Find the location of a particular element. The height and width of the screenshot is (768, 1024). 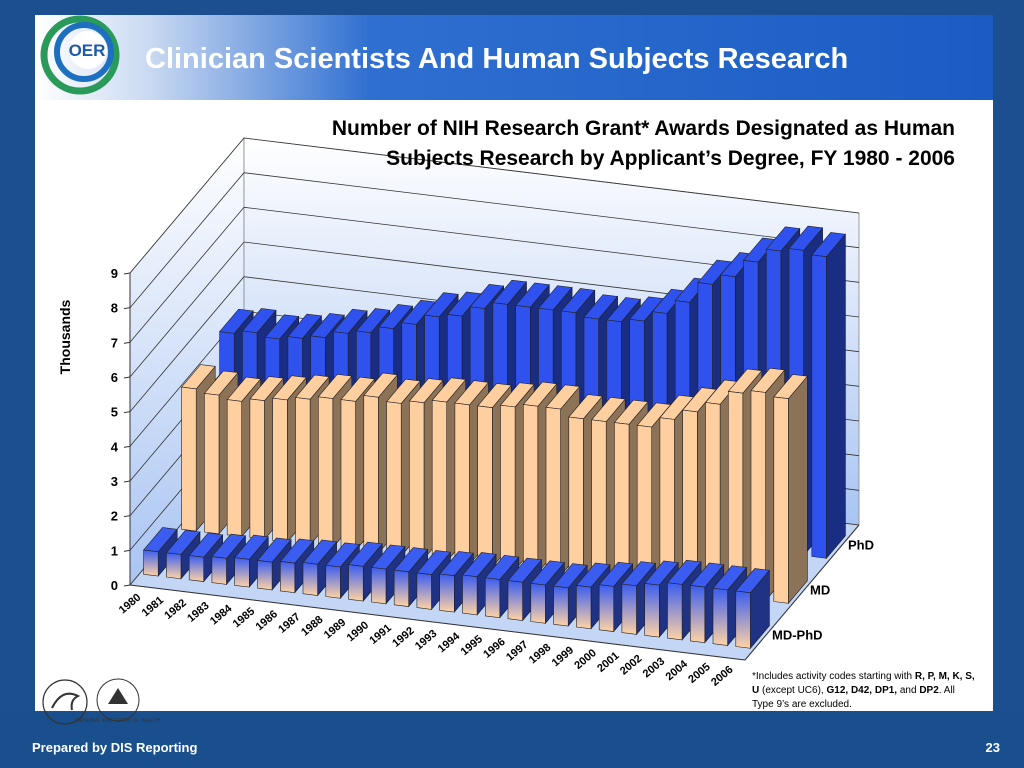

y-tick-label: 8 is located at coordinates (114, 308).